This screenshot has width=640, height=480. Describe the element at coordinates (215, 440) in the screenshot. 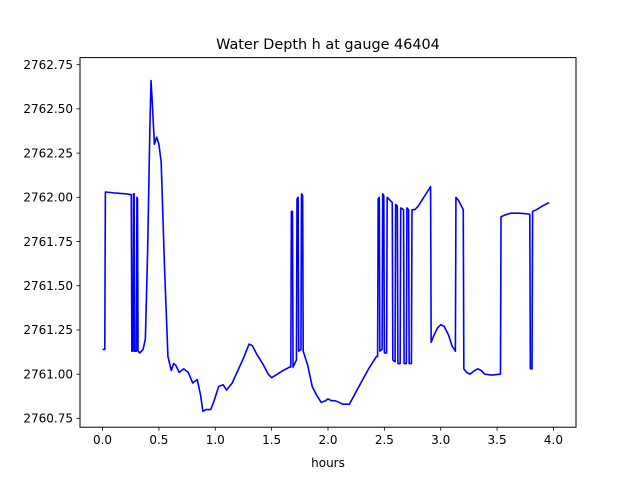

I see `x-tick-label: 1.0` at that location.